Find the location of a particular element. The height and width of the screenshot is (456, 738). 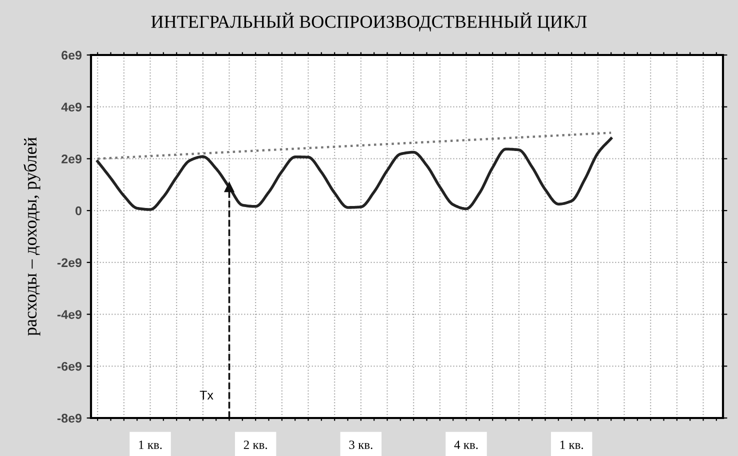

y-axis-title: расходы – доходы, рублей is located at coordinates (31, 236).